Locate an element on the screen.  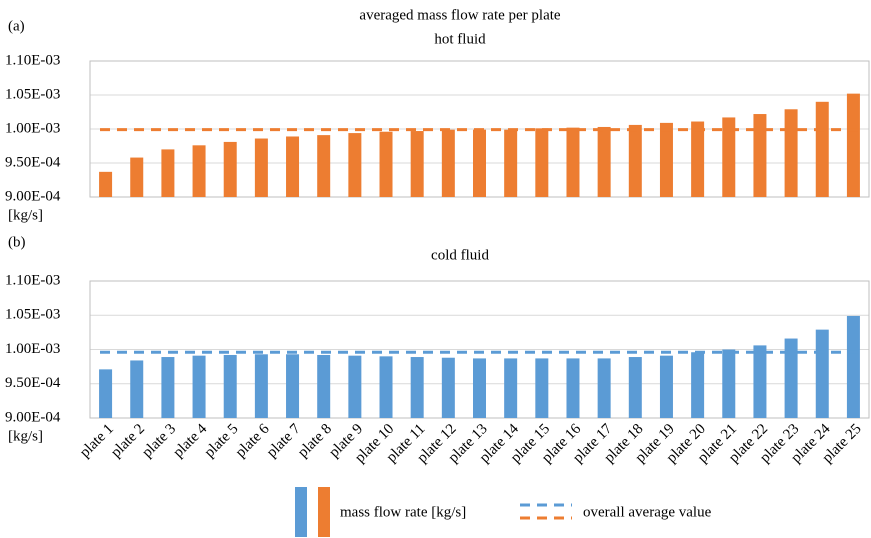
x-tick-label: plate 3 is located at coordinates (159, 441).